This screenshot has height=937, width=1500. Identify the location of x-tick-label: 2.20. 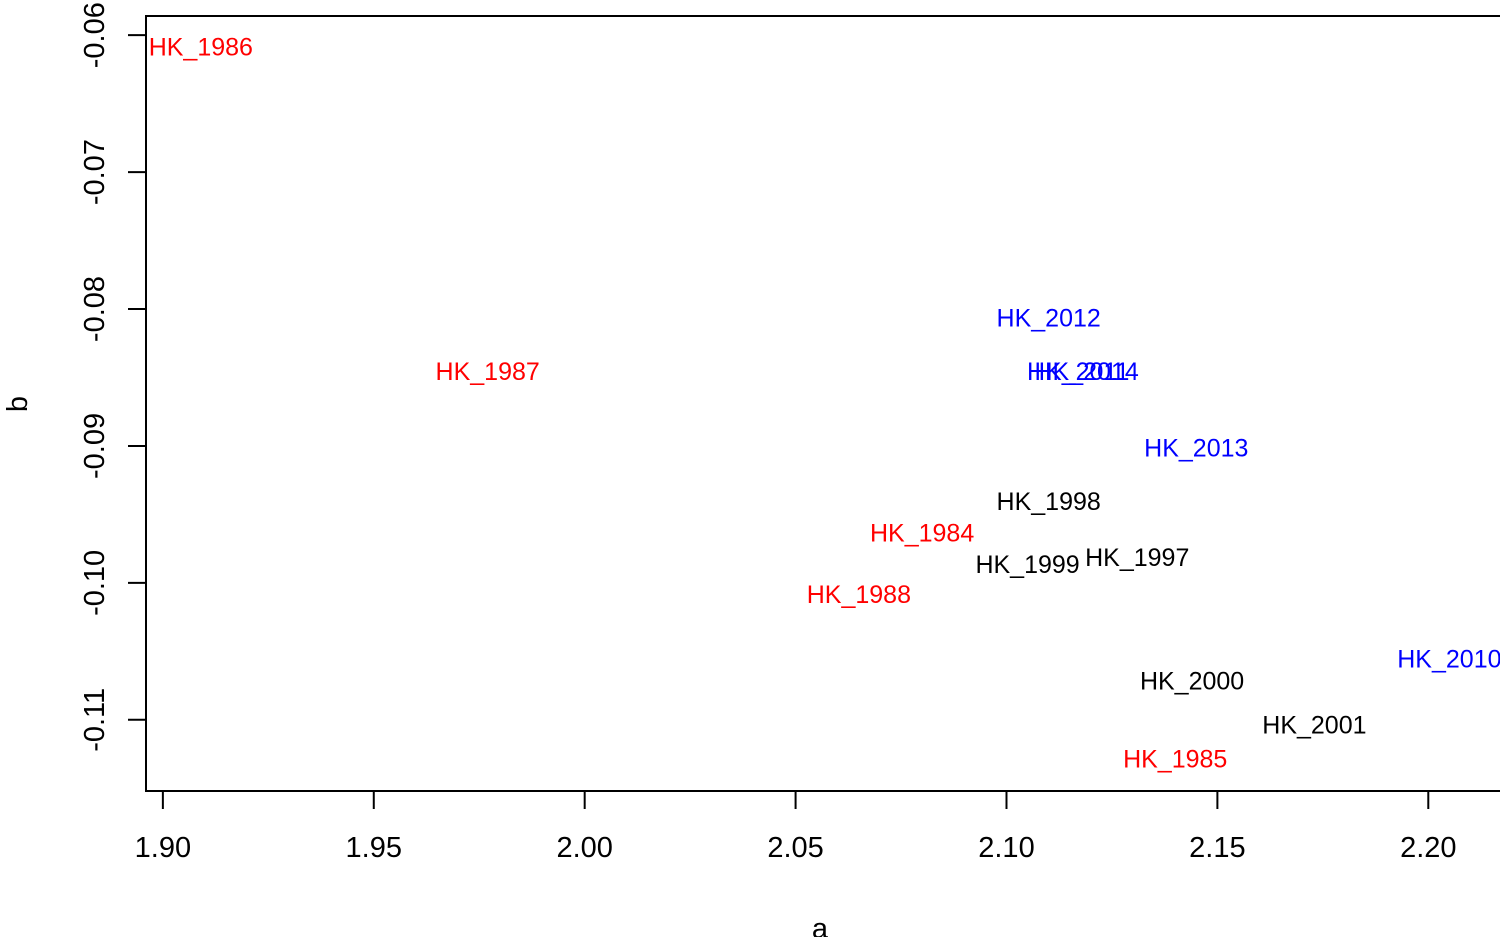
(1428, 848).